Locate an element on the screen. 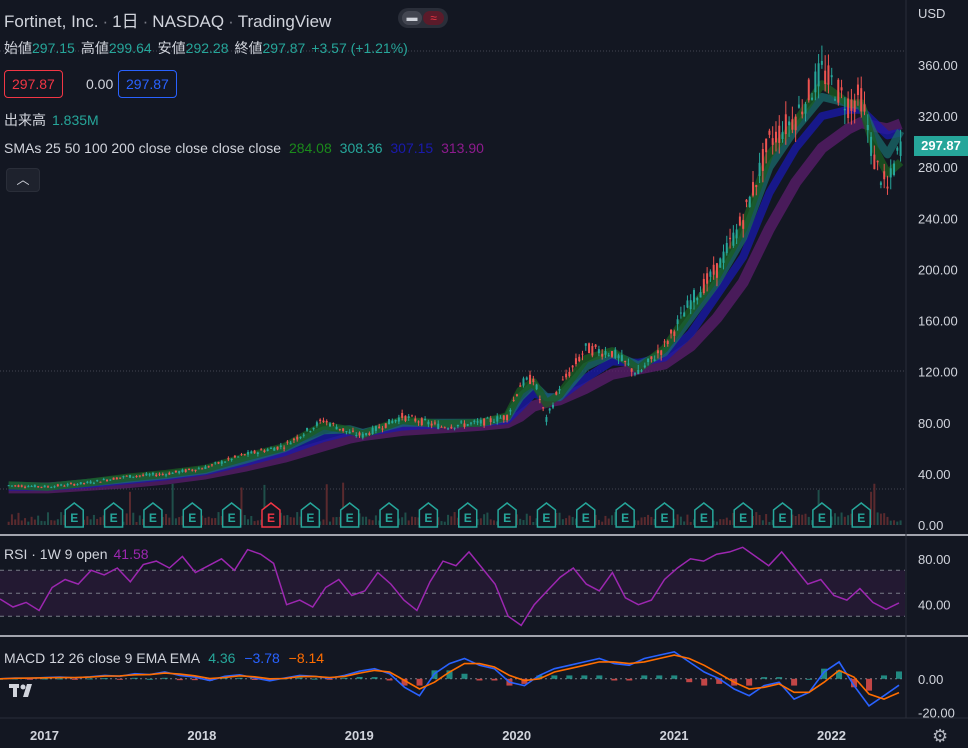  gear-icon: ⚙ is located at coordinates (940, 736).